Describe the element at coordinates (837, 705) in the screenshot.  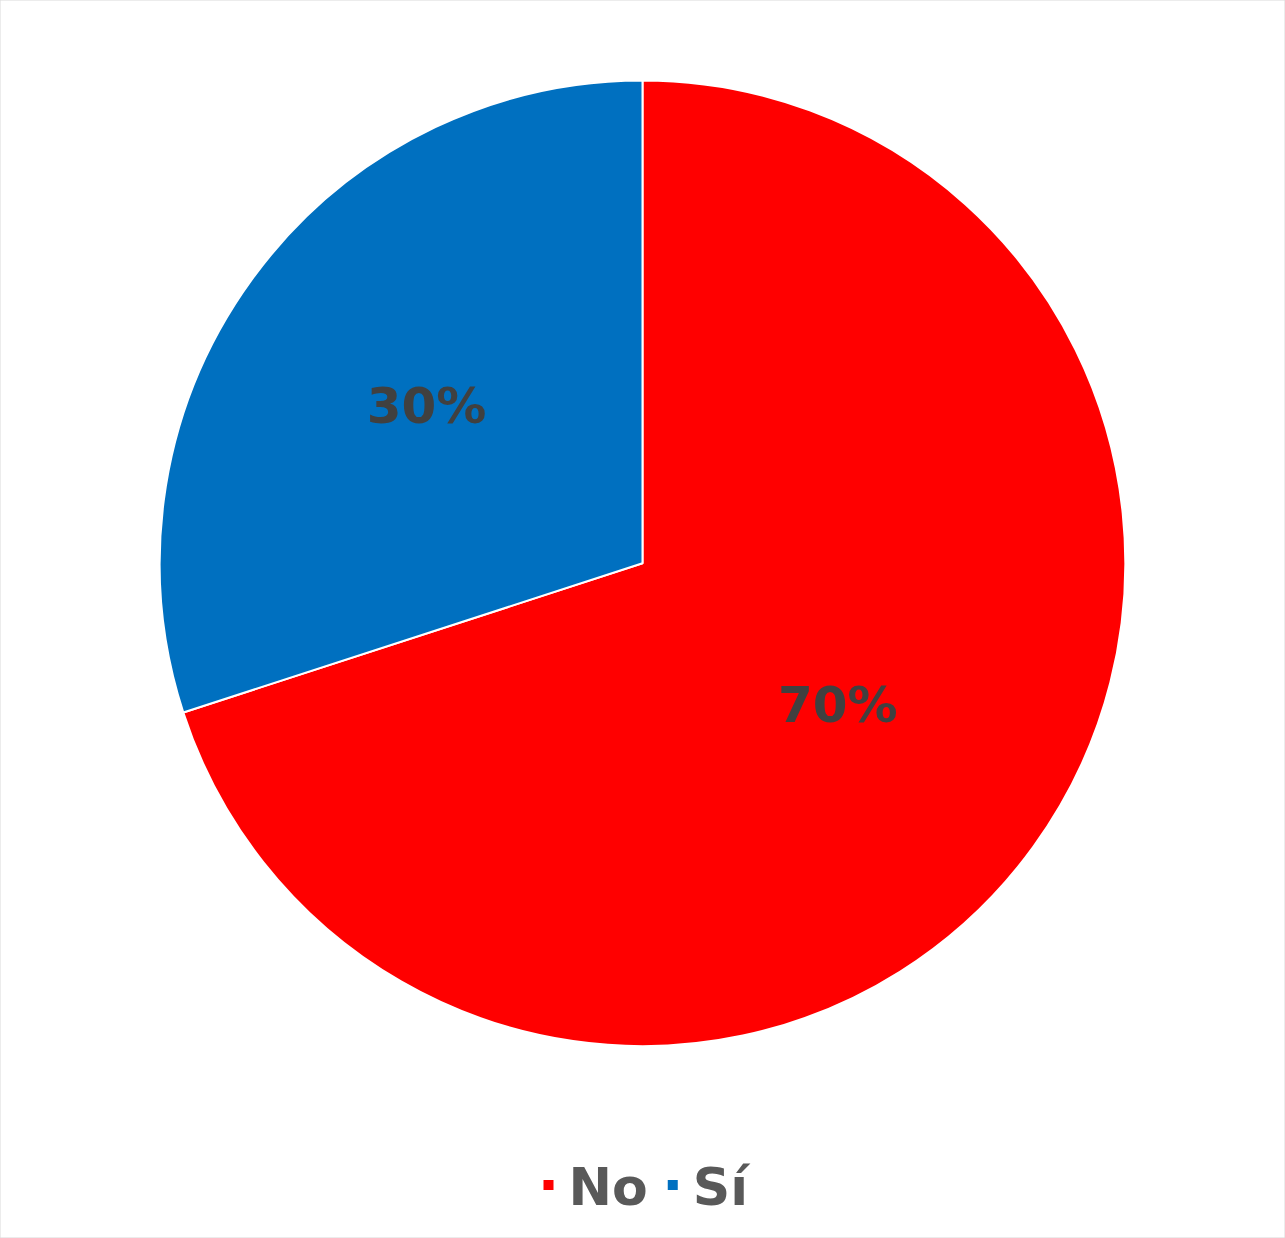
I see `data-label: 70%` at that location.